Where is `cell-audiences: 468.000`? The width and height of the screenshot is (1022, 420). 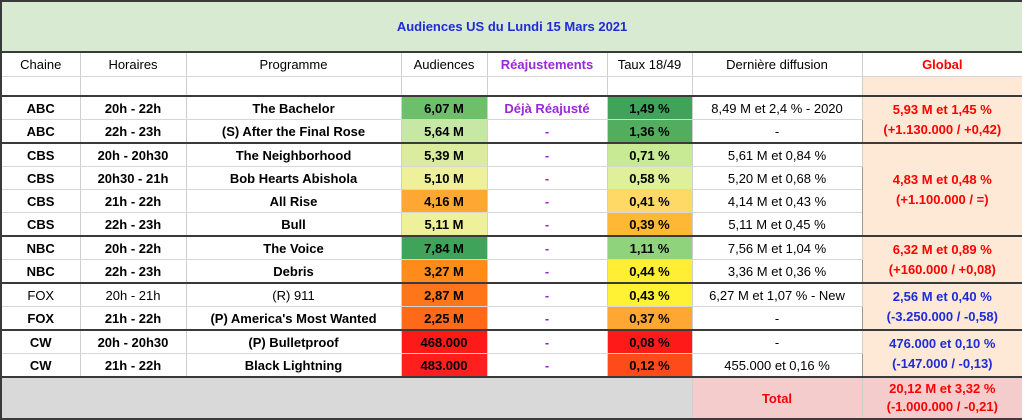 cell-audiences: 468.000 is located at coordinates (444, 341).